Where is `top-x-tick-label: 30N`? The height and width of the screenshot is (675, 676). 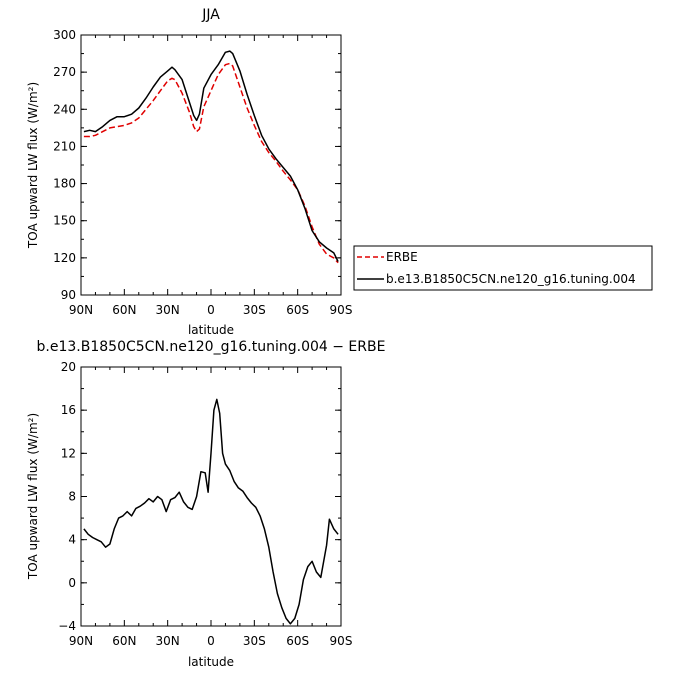
top-x-tick-label: 30N is located at coordinates (168, 310).